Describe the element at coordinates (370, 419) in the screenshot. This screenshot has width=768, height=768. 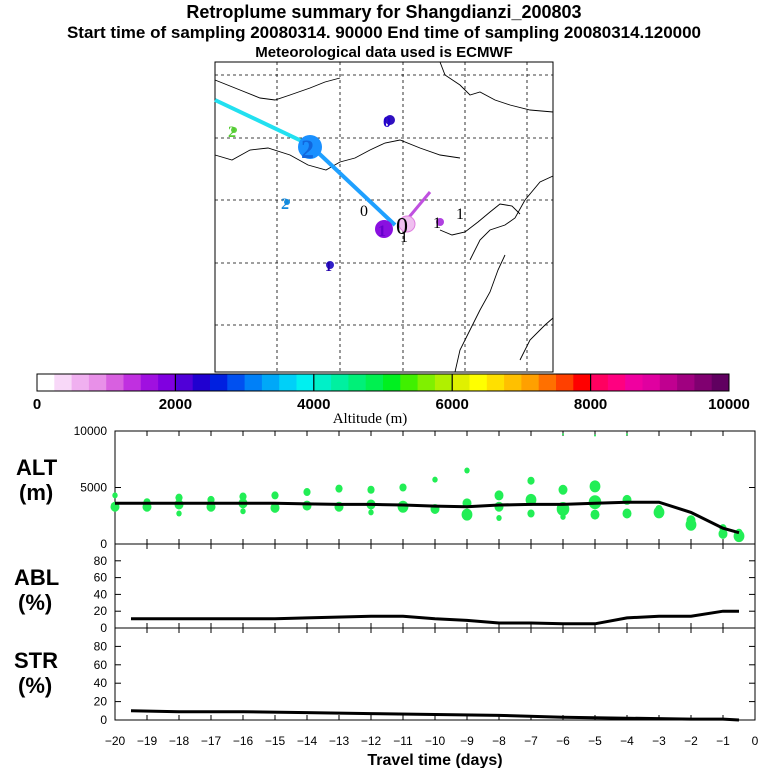
I see `colorbar-label: Altitude (m)` at that location.